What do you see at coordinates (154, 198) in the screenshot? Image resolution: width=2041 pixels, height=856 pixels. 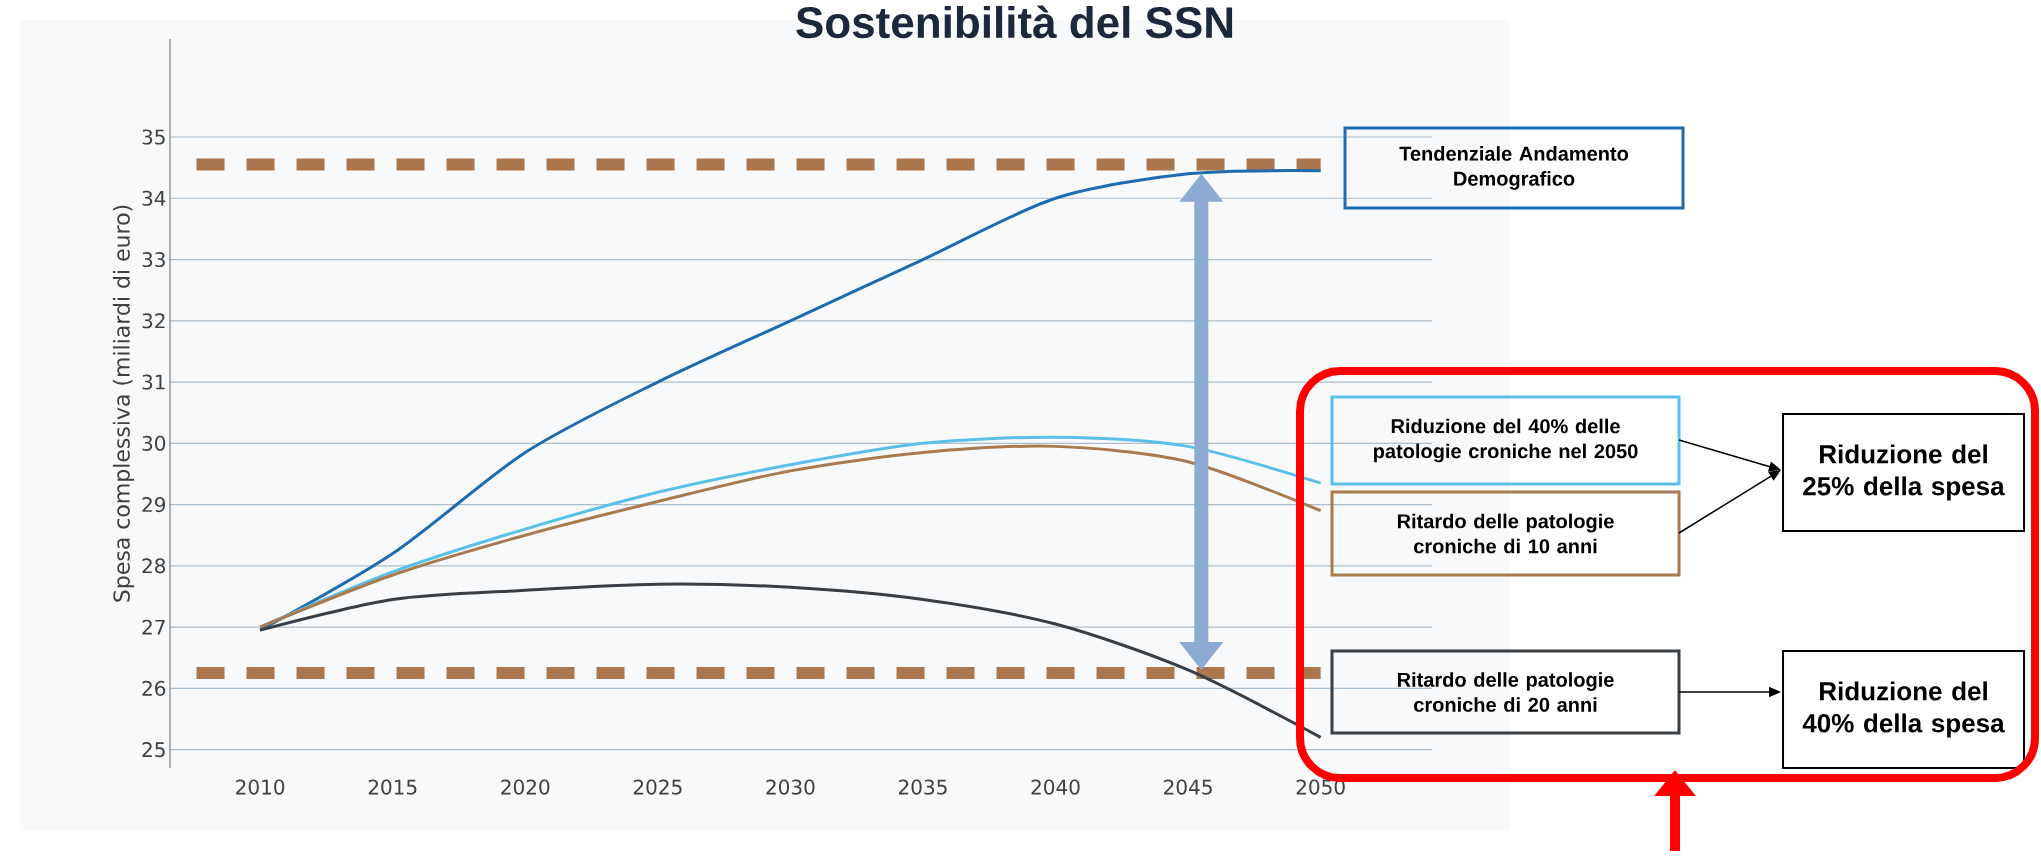 I see `y-tick-label: 34` at bounding box center [154, 198].